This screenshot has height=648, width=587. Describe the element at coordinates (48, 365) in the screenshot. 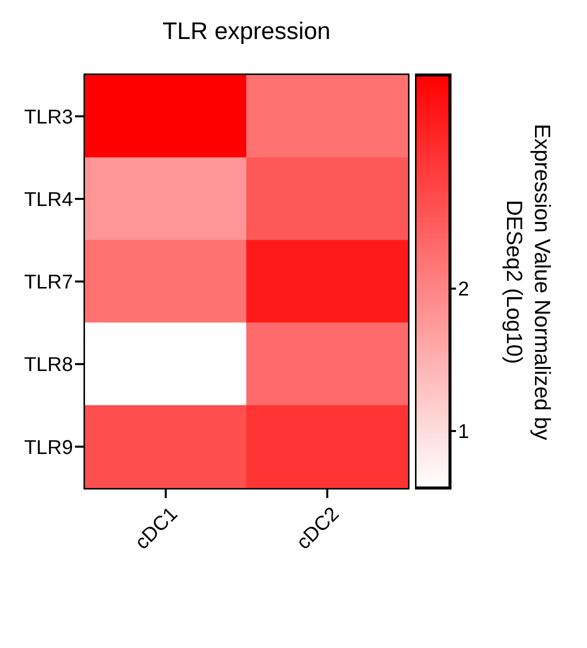

I see `y-tick-label: TLR8` at that location.